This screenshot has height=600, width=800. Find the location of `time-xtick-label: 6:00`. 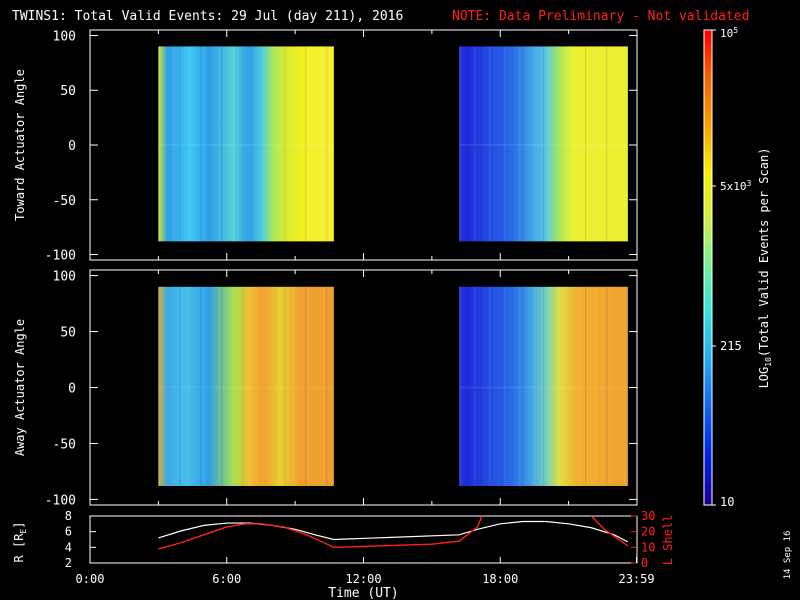

time-xtick-label: 6:00 is located at coordinates (226, 579).